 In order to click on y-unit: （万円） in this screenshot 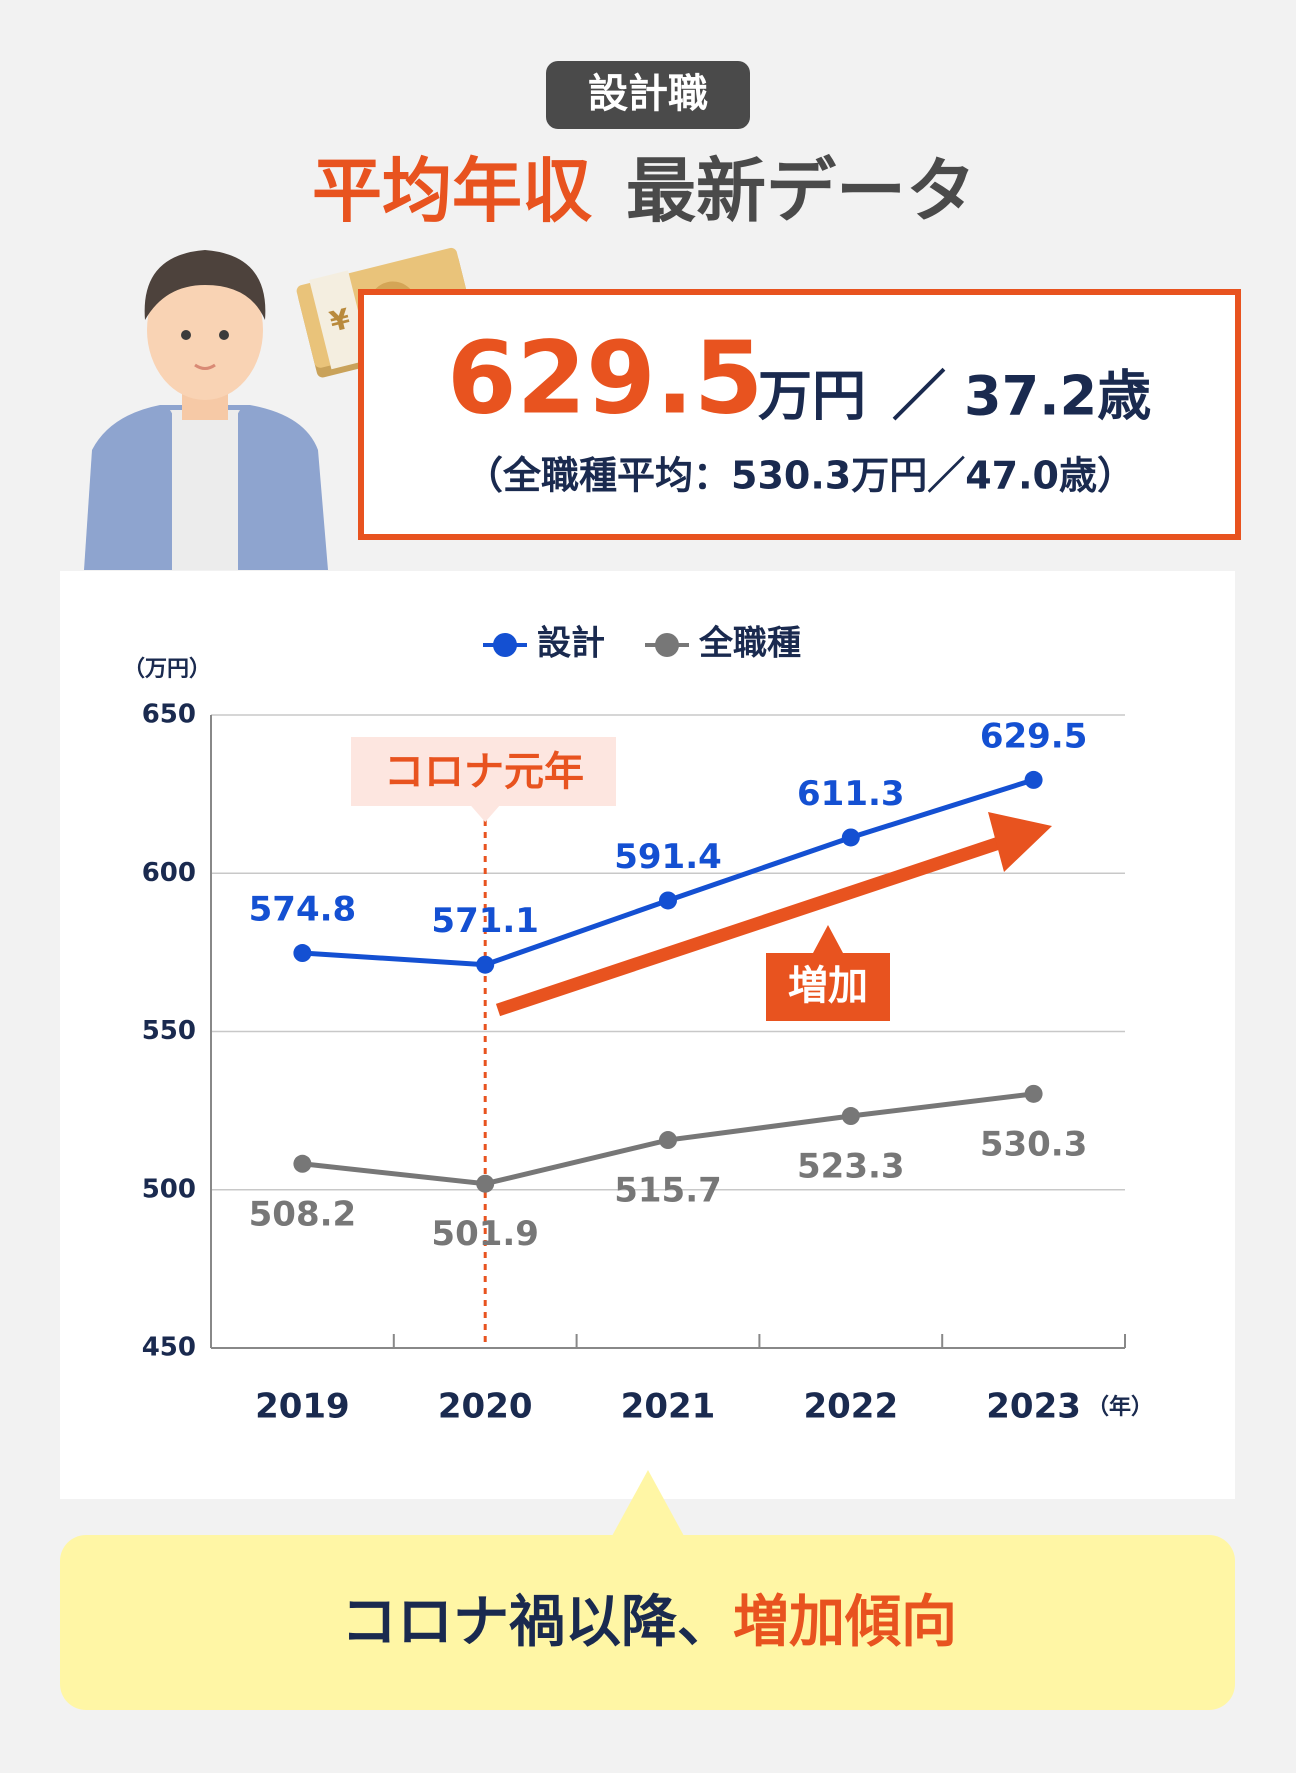, I will do `click(167, 669)`.